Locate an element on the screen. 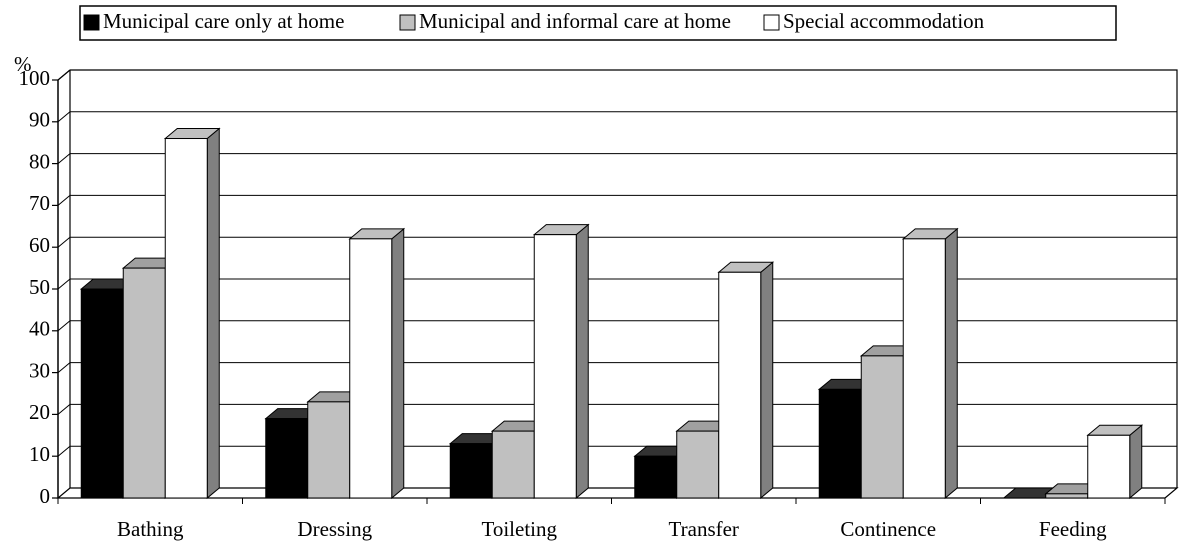 The image size is (1182, 543). y-tick-label: 60 is located at coordinates (39, 245).